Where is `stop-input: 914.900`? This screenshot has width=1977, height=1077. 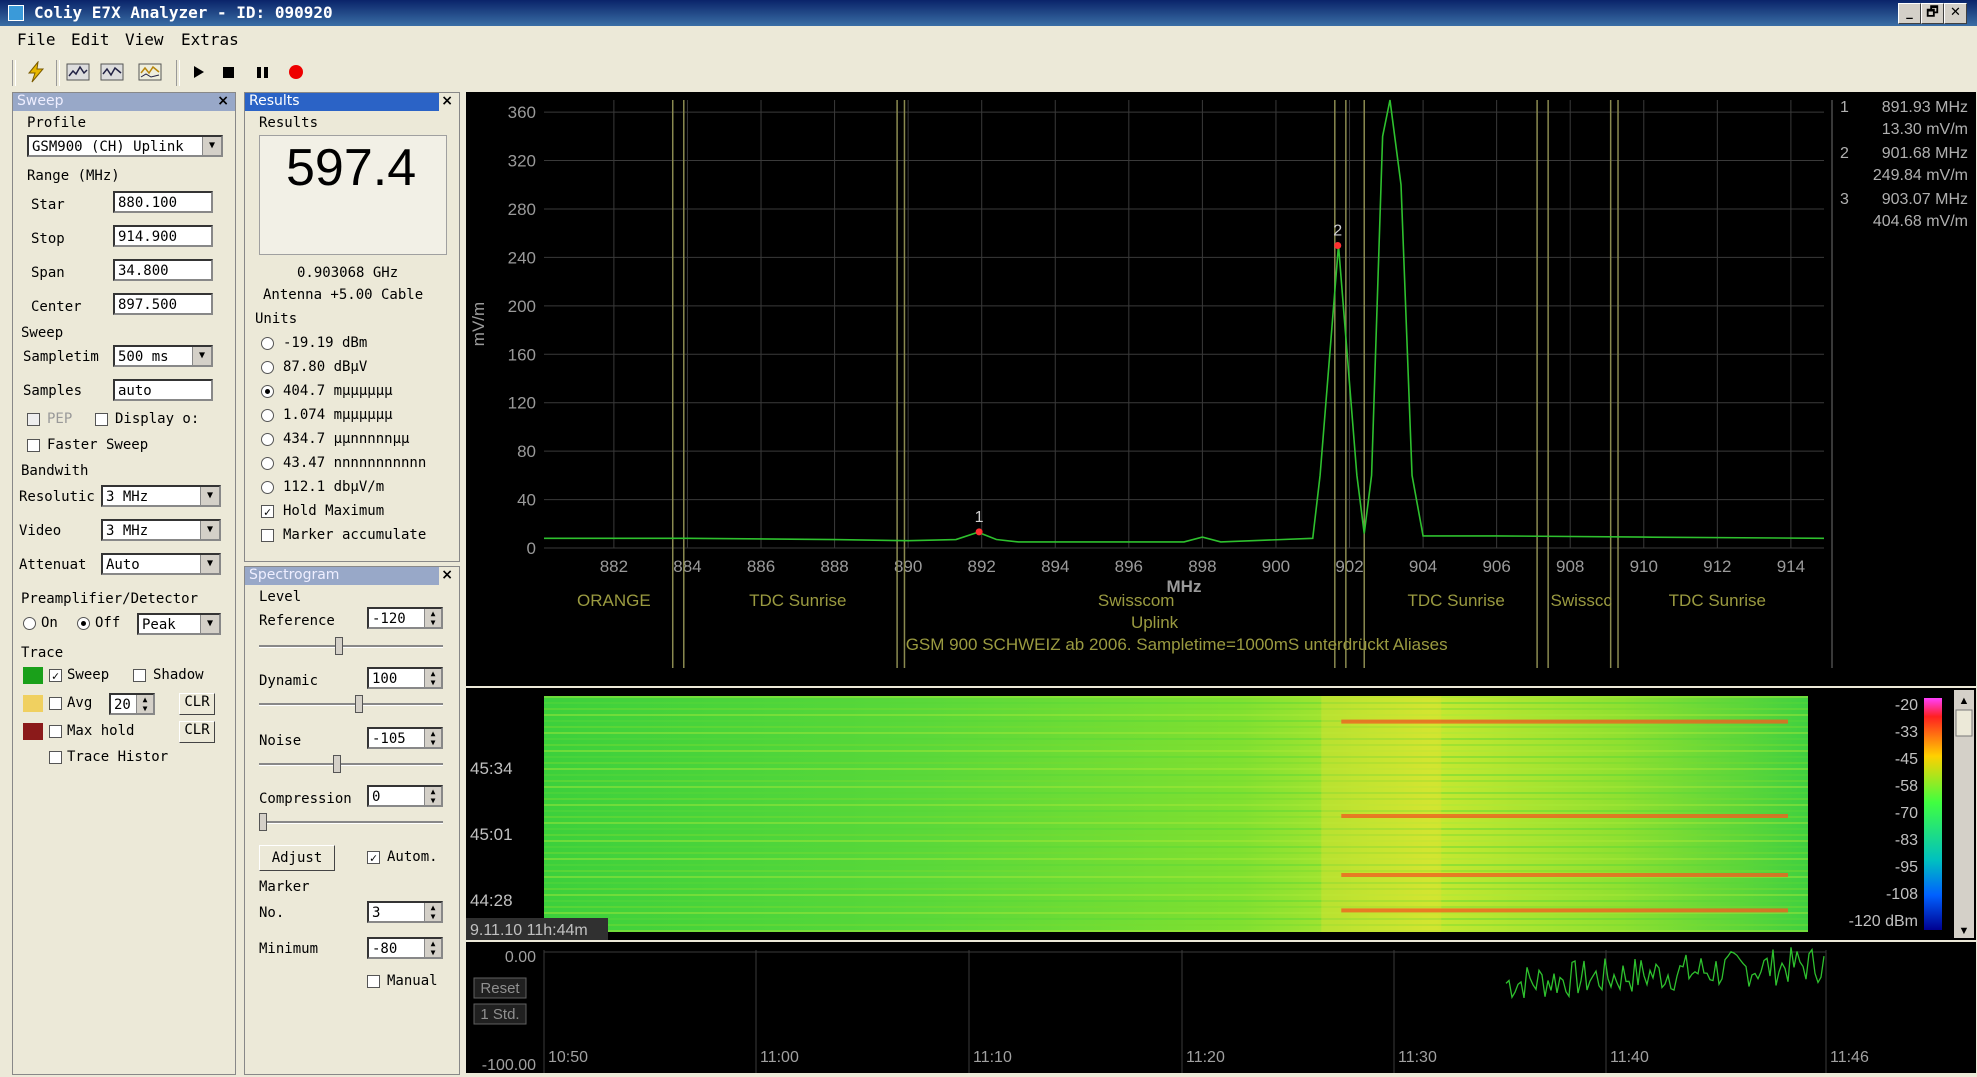
stop-input: 914.900 is located at coordinates (163, 236).